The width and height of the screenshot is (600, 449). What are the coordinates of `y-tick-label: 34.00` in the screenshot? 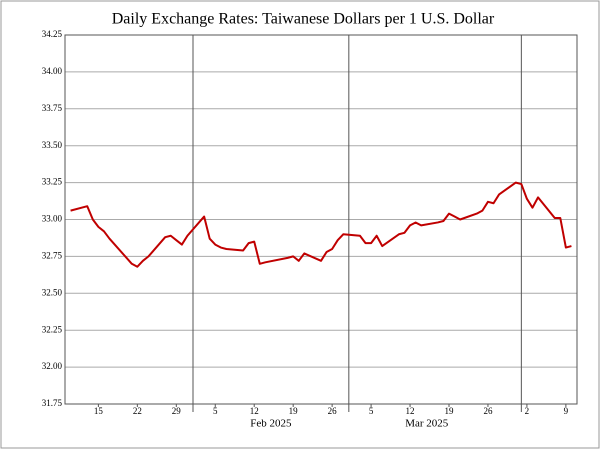 It's located at (52, 71).